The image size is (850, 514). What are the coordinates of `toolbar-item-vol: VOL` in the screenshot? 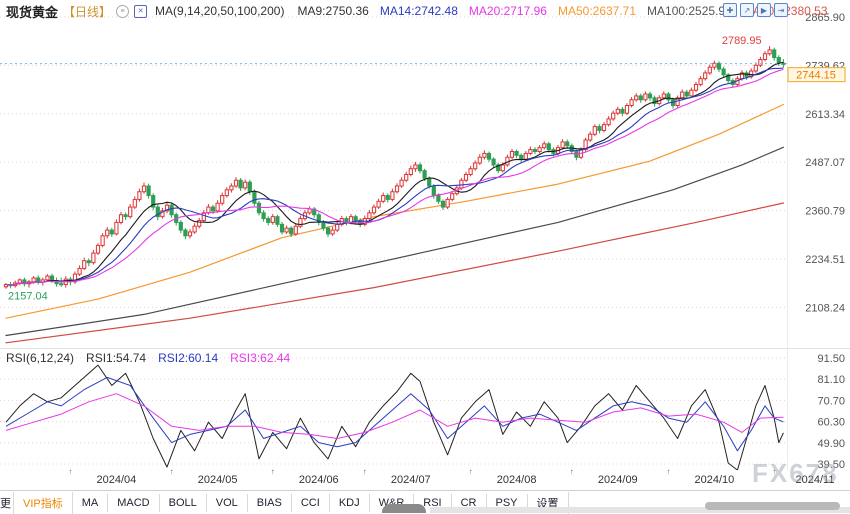 It's located at (227, 502).